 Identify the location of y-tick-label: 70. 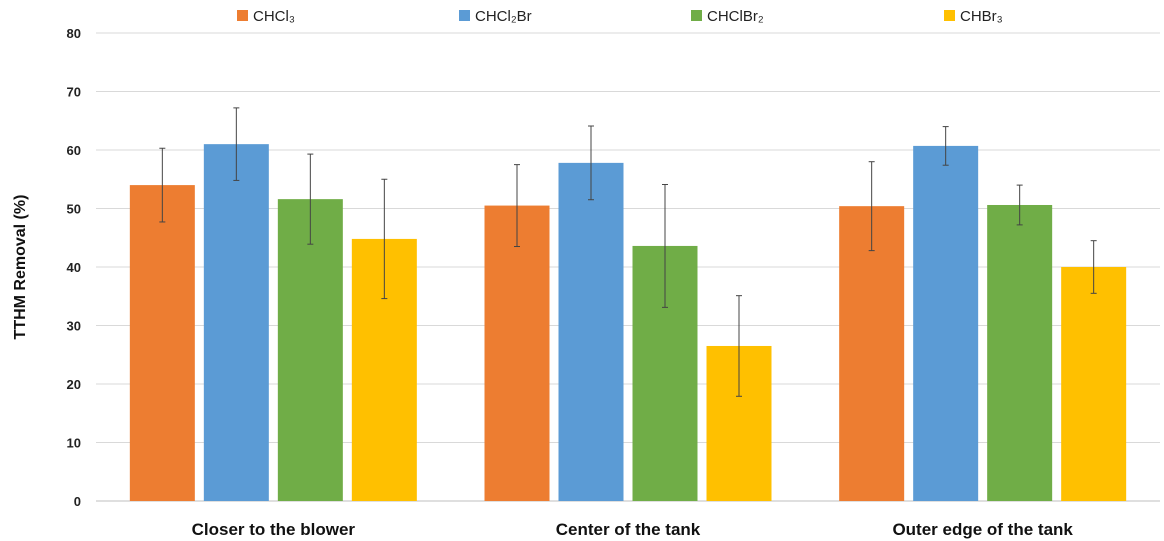
(74, 92).